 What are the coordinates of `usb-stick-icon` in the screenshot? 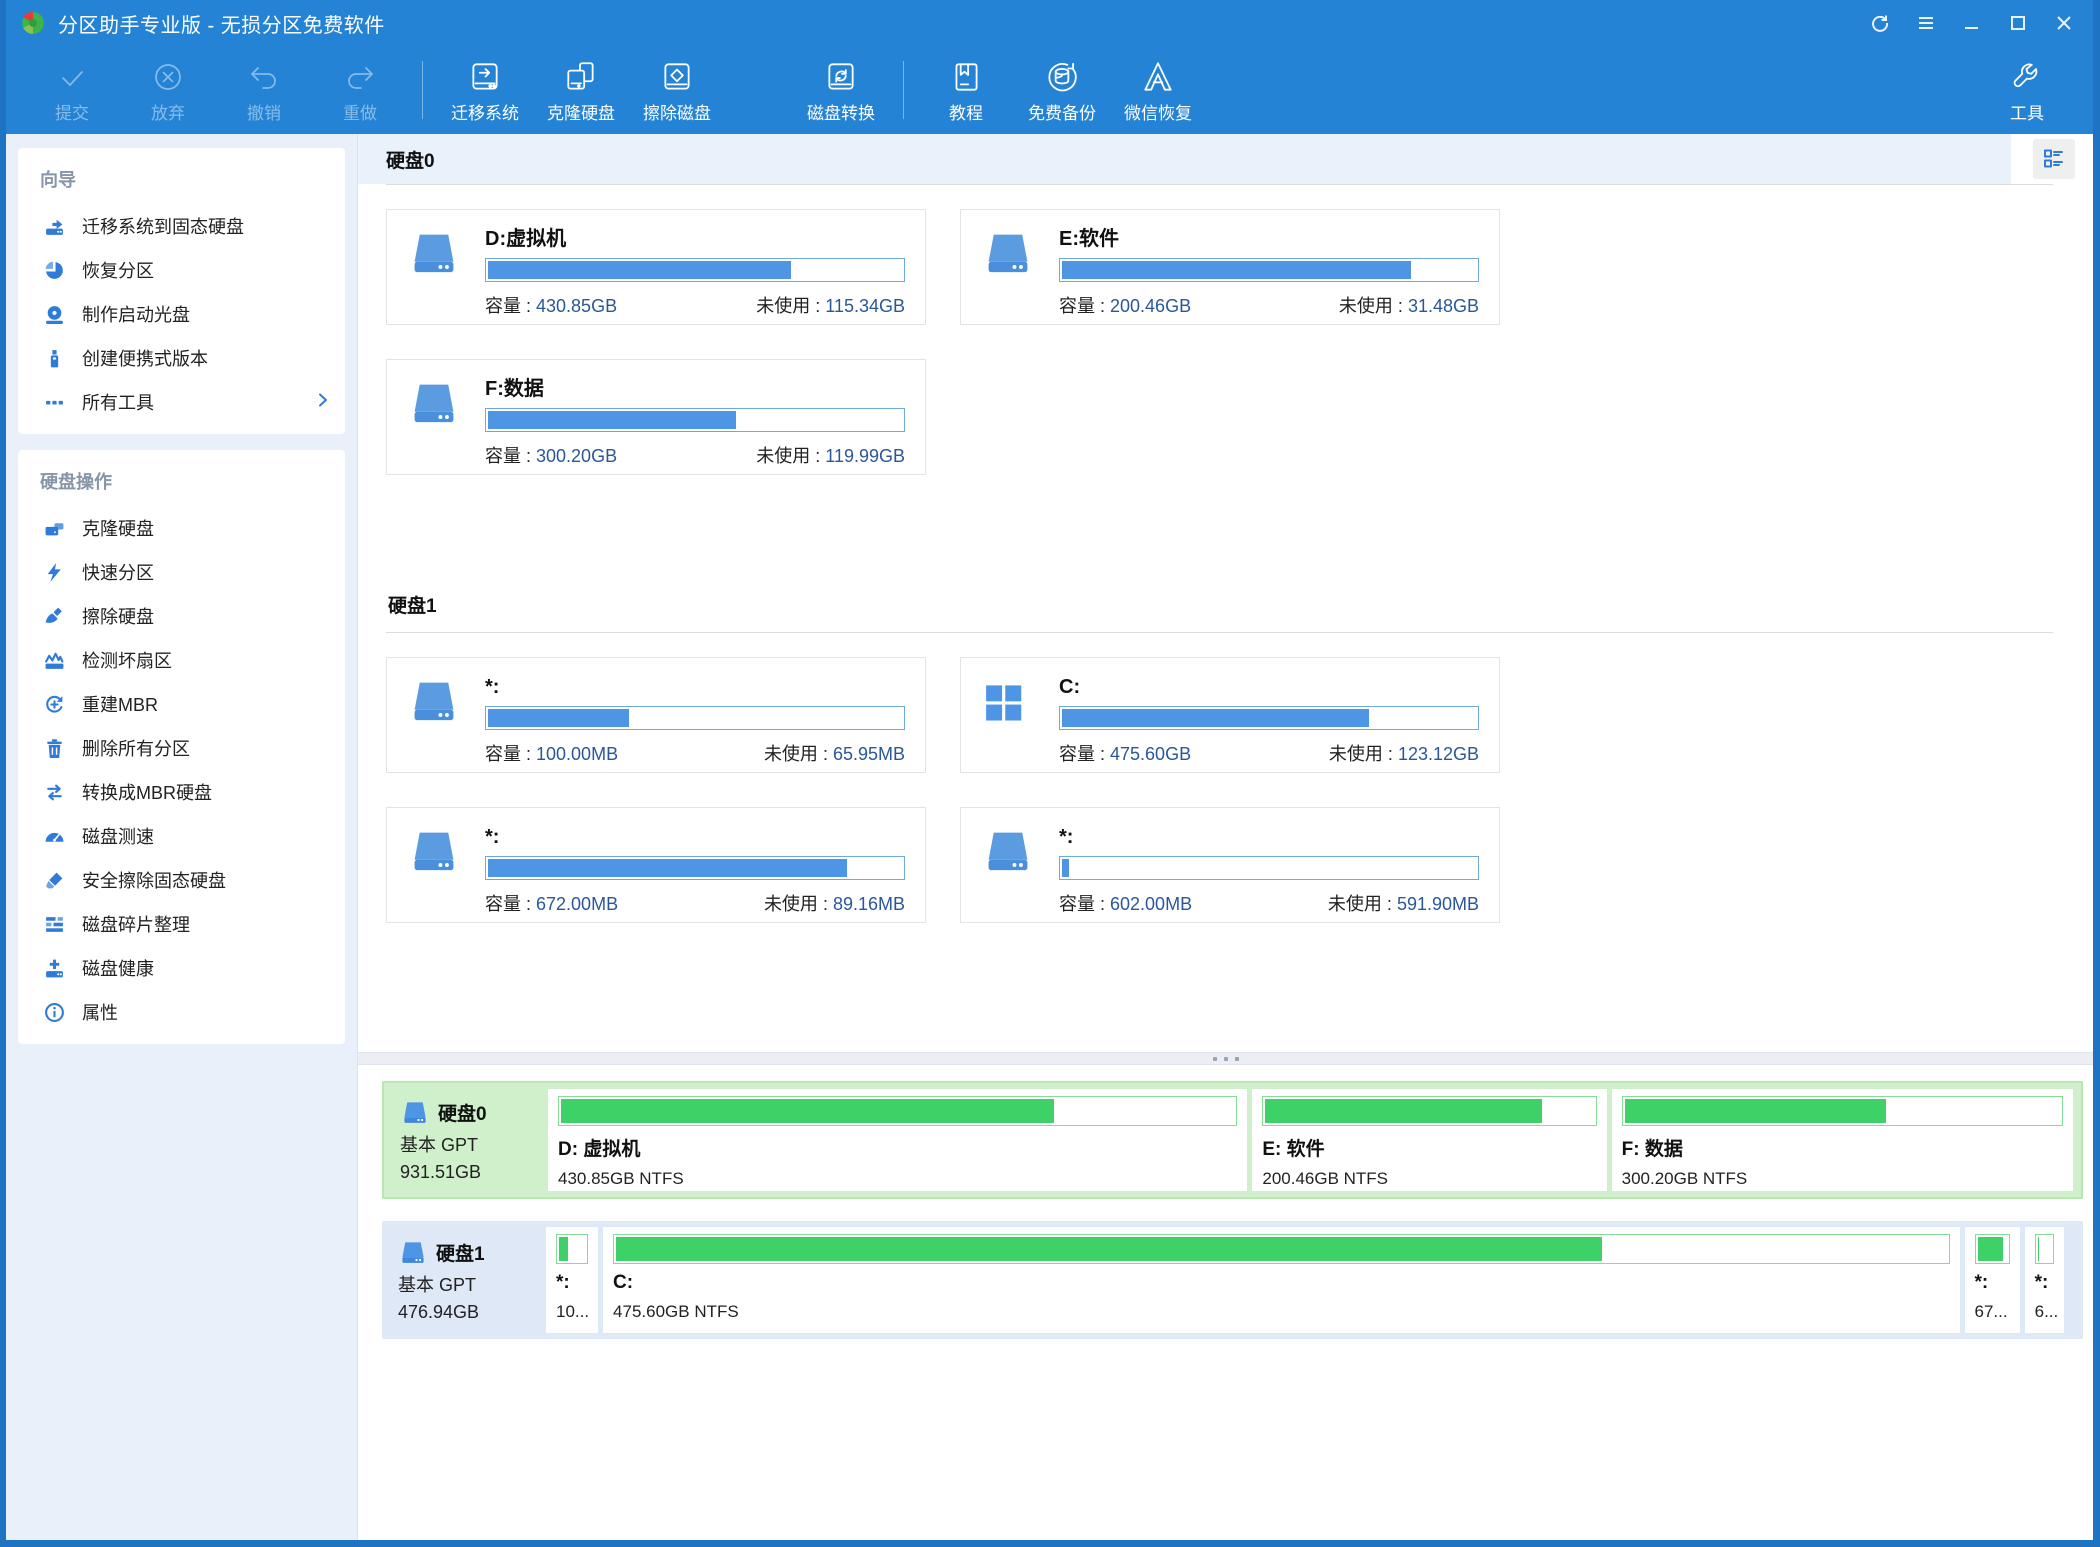 It's located at (54, 358).